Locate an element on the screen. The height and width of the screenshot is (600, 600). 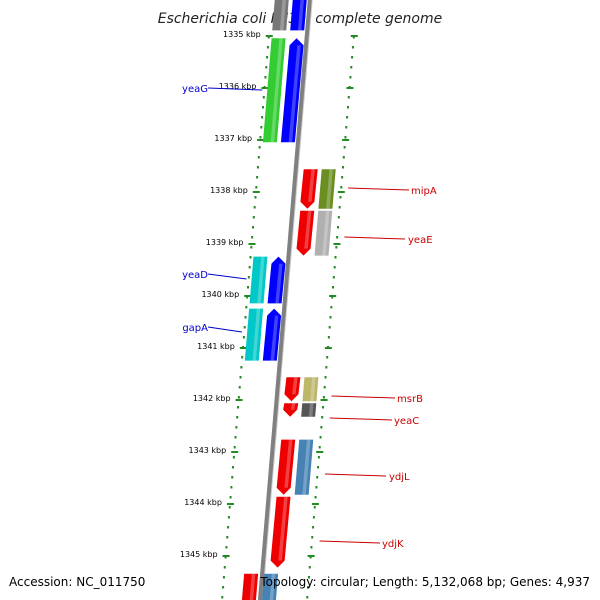
gene-mipA-cds is located at coordinates (327, 189).